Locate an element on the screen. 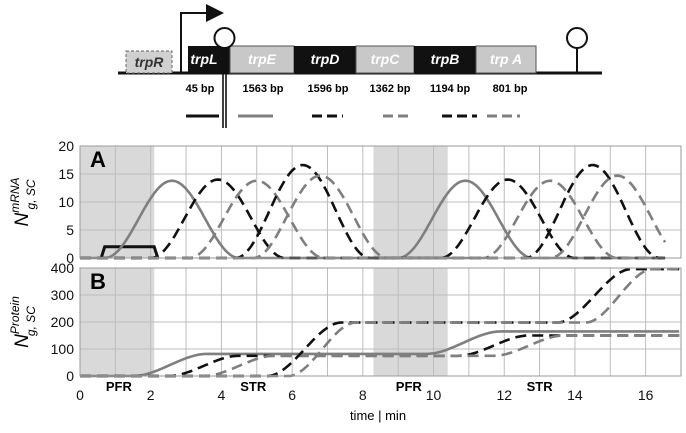 The image size is (686, 433). panel-b-x-ticks: 0 2 4 6 8 10 12 14 16 is located at coordinates (365, 395).